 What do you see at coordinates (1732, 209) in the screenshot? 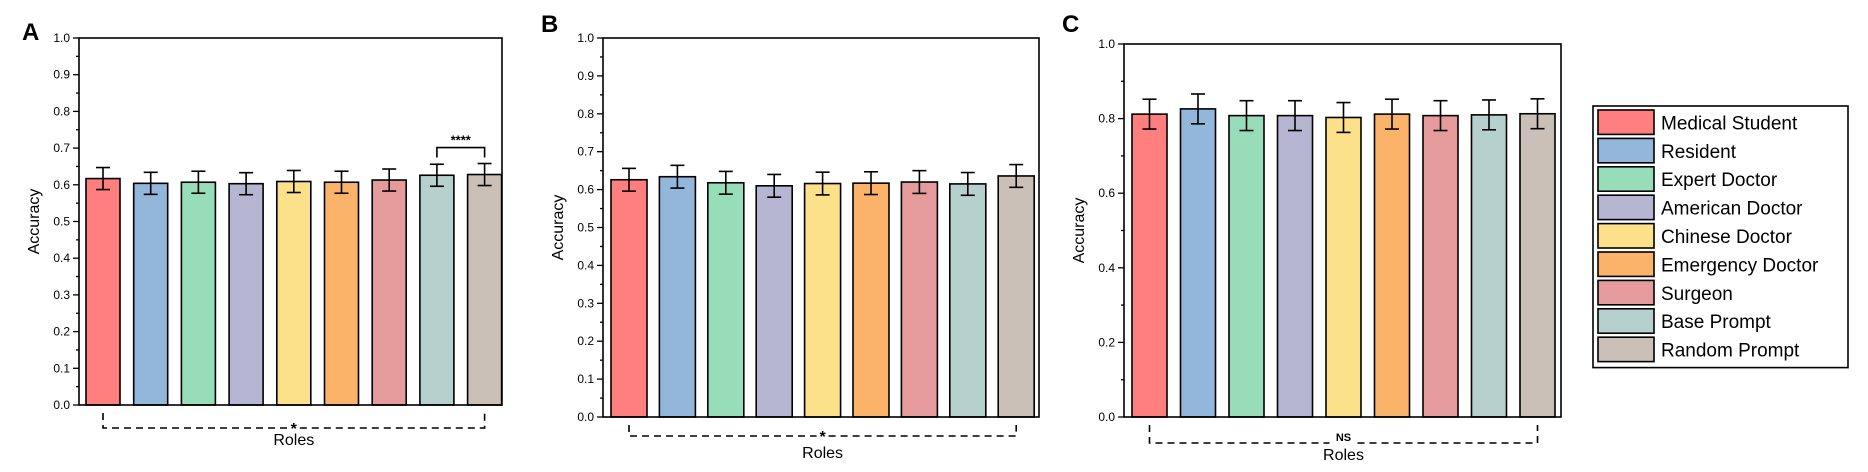
I see `legend-label: American Doctor` at bounding box center [1732, 209].